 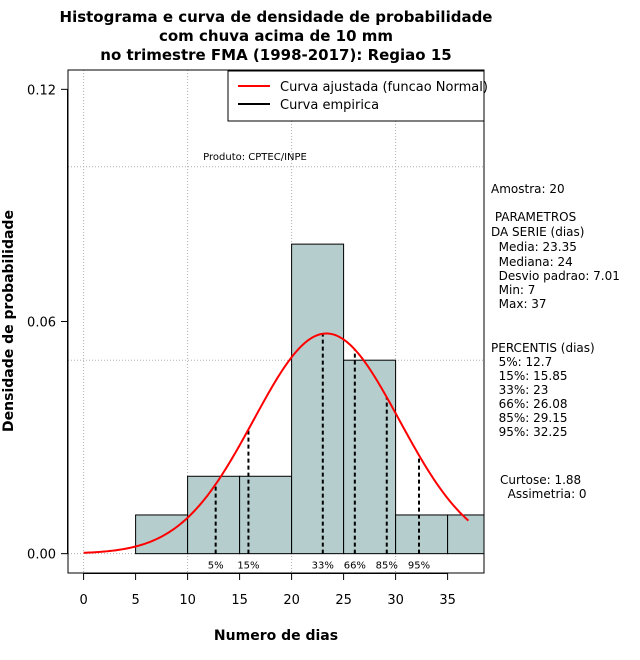 What do you see at coordinates (513, 290) in the screenshot?
I see `stats-min: Min: 7` at bounding box center [513, 290].